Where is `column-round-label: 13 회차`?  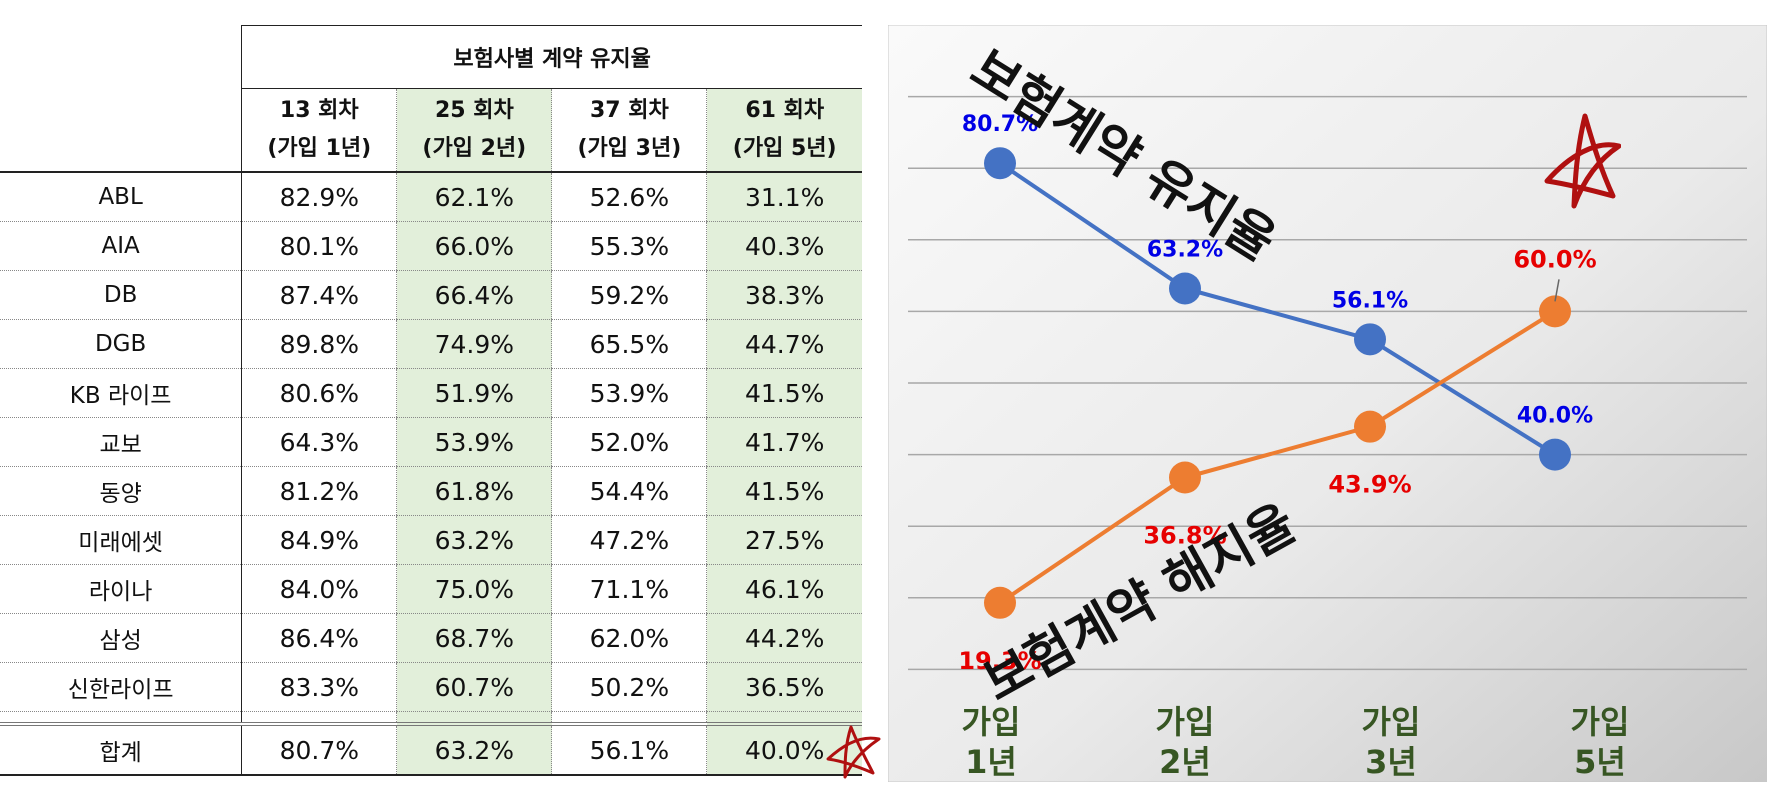 column-round-label: 13 회차 is located at coordinates (319, 110).